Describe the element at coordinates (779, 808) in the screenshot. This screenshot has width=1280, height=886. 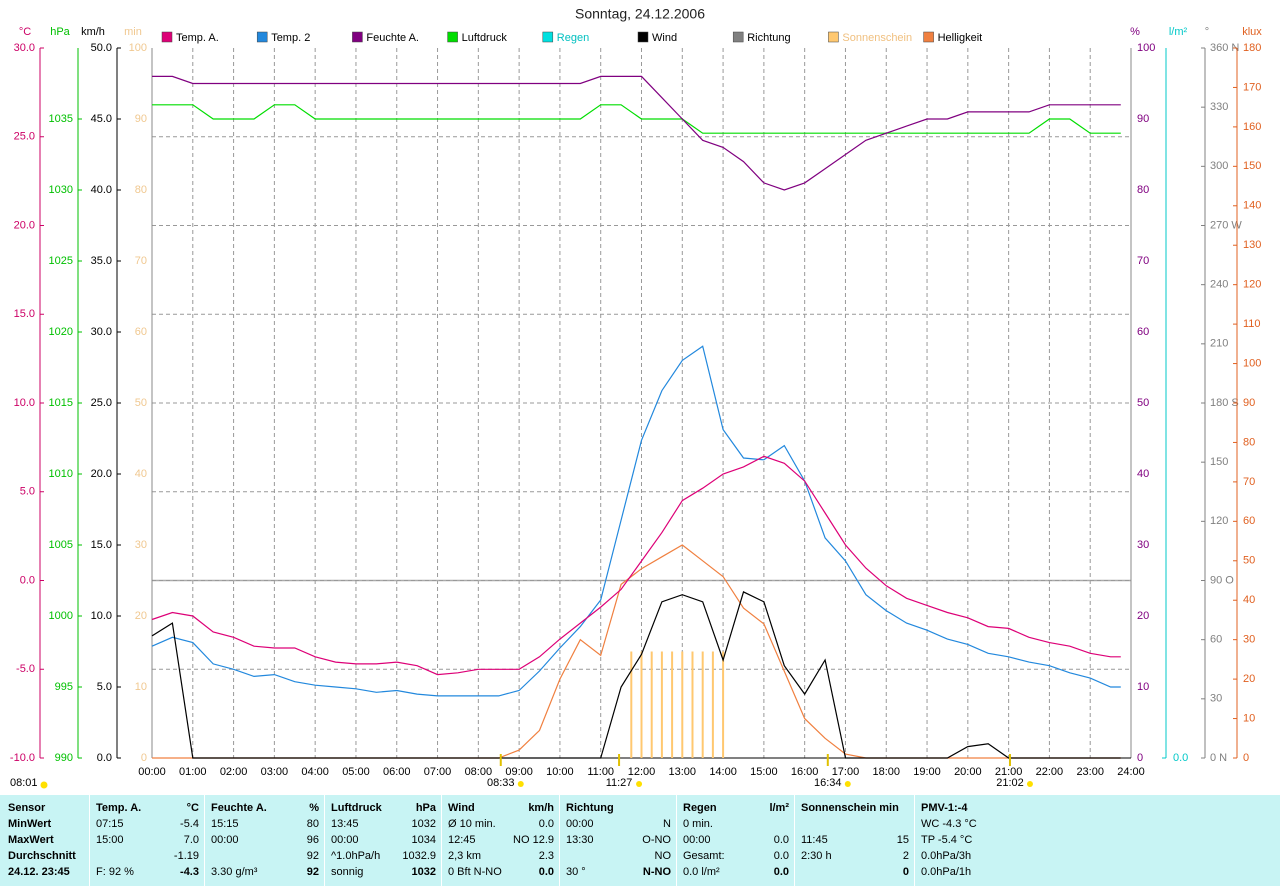
I see `cell-right: l/m²` at that location.